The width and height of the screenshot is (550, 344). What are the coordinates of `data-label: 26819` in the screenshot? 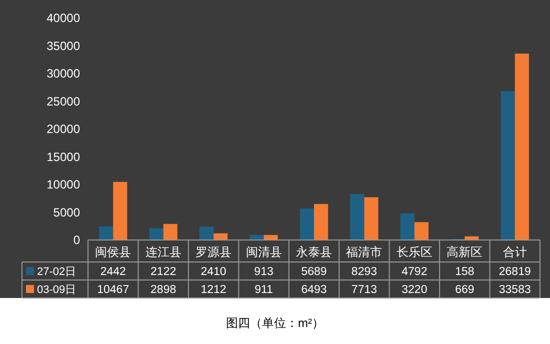 It's located at (514, 272).